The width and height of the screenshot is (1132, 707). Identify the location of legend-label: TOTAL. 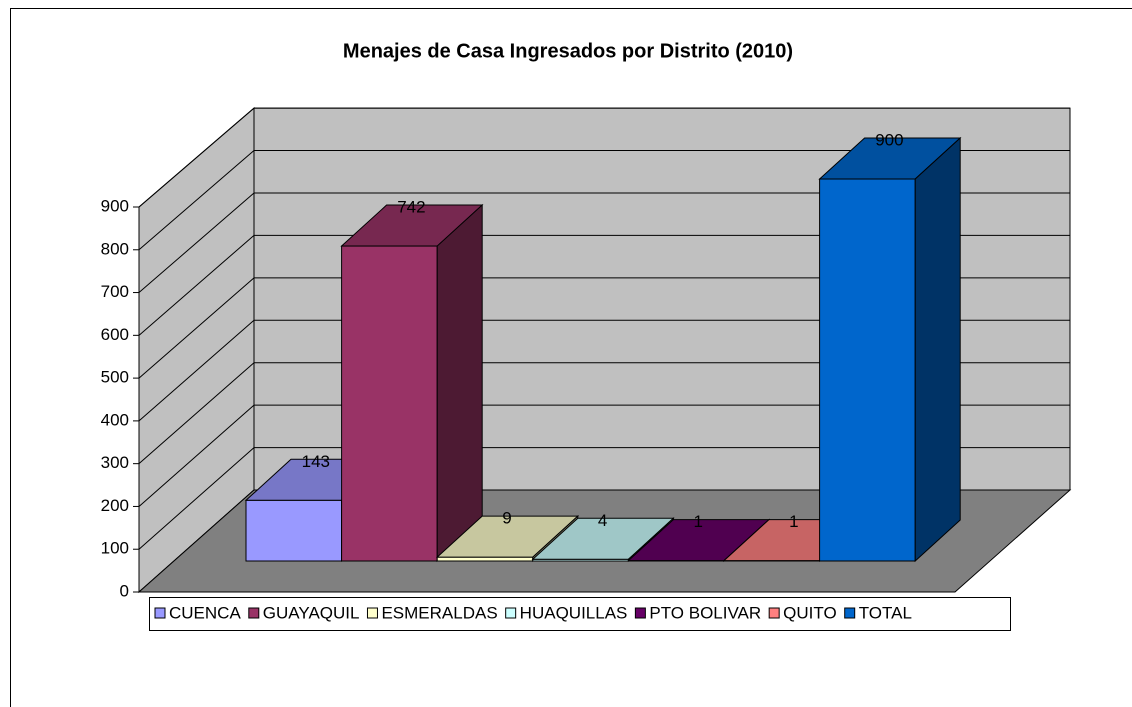
(885, 612).